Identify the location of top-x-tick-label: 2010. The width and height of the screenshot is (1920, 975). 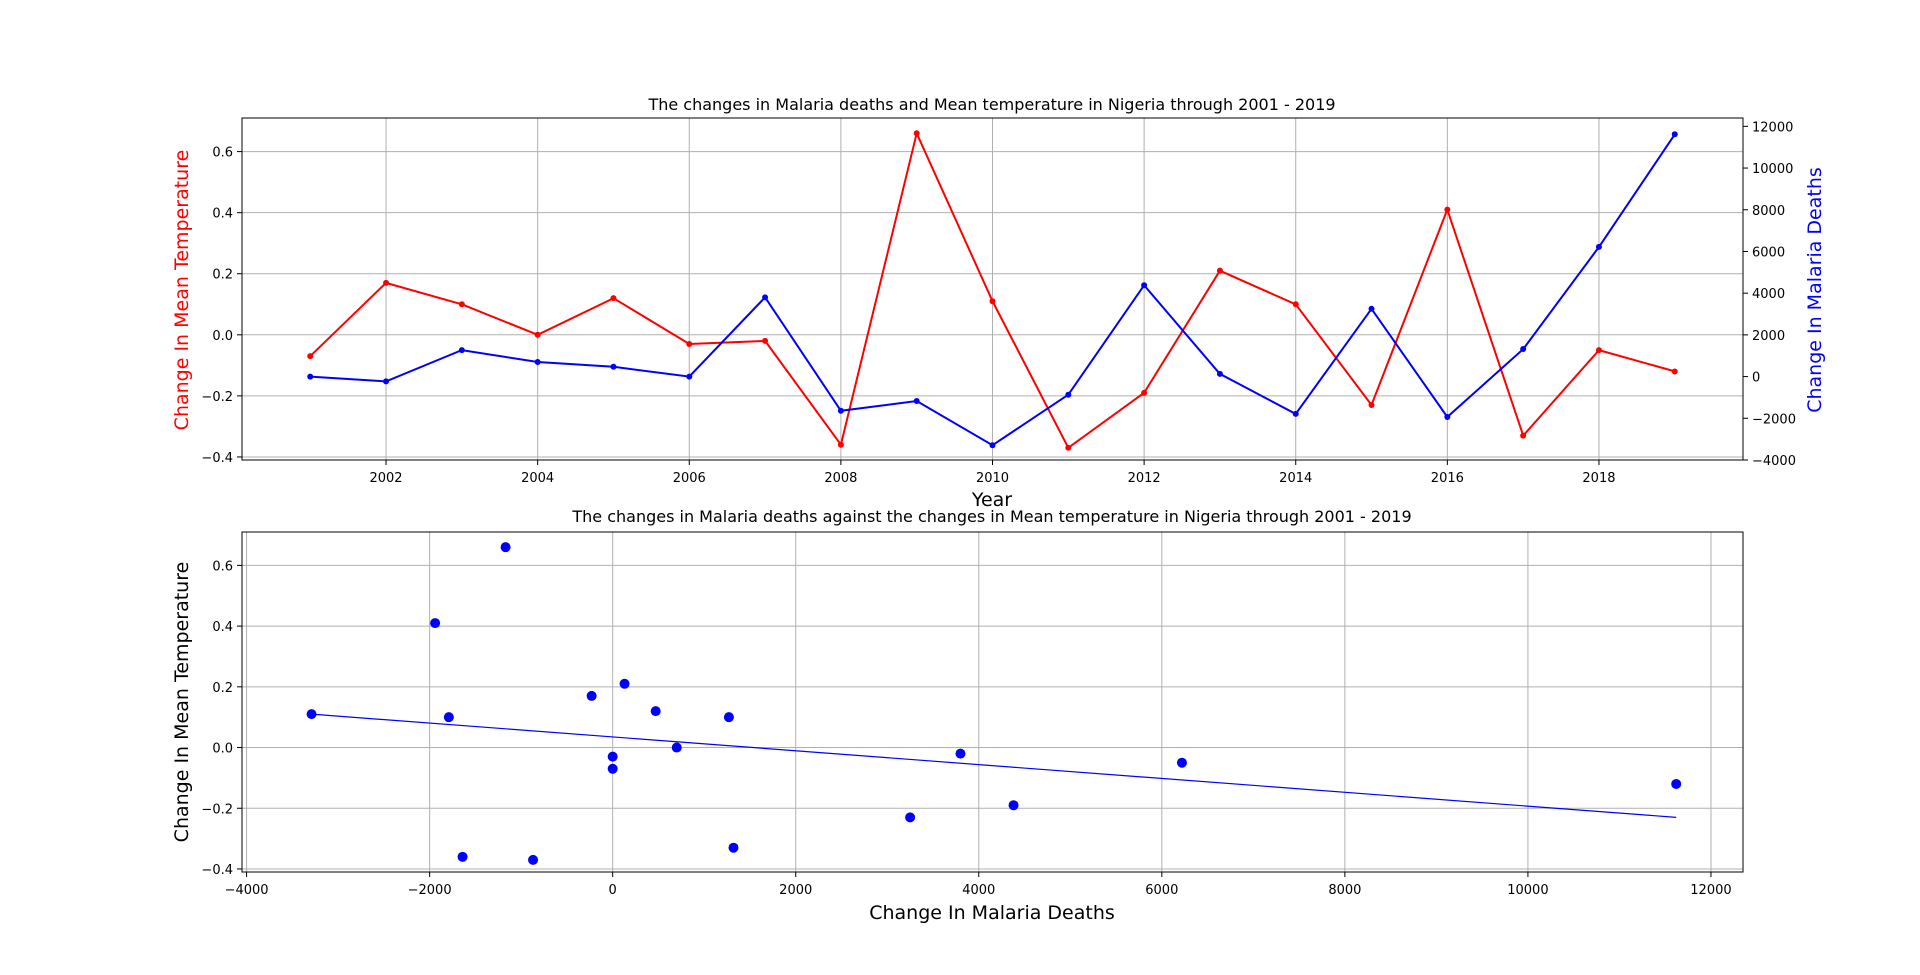
(992, 478).